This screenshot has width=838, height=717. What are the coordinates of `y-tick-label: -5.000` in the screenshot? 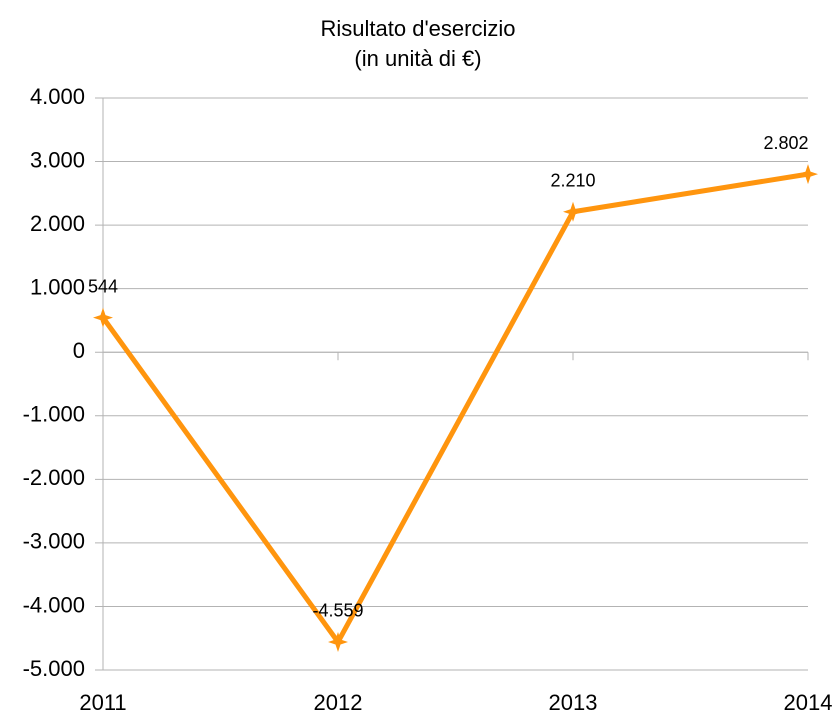 It's located at (54, 668).